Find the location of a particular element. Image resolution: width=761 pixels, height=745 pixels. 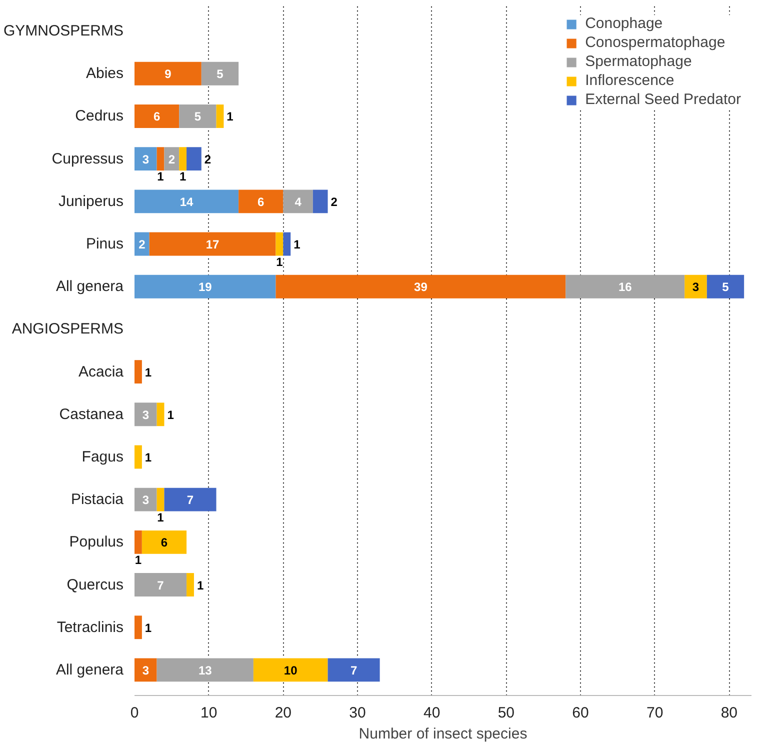

data-label: 4 is located at coordinates (298, 201).